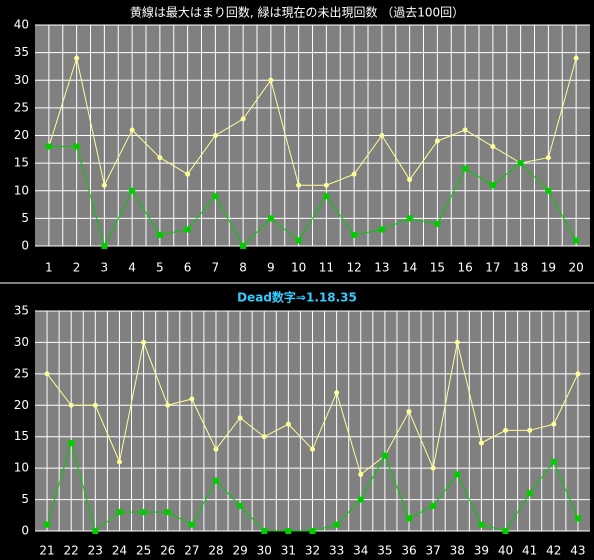 This screenshot has width=594, height=560. What do you see at coordinates (297, 297) in the screenshot?
I see `chart-title: Dead数字⇒1.18.35` at bounding box center [297, 297].